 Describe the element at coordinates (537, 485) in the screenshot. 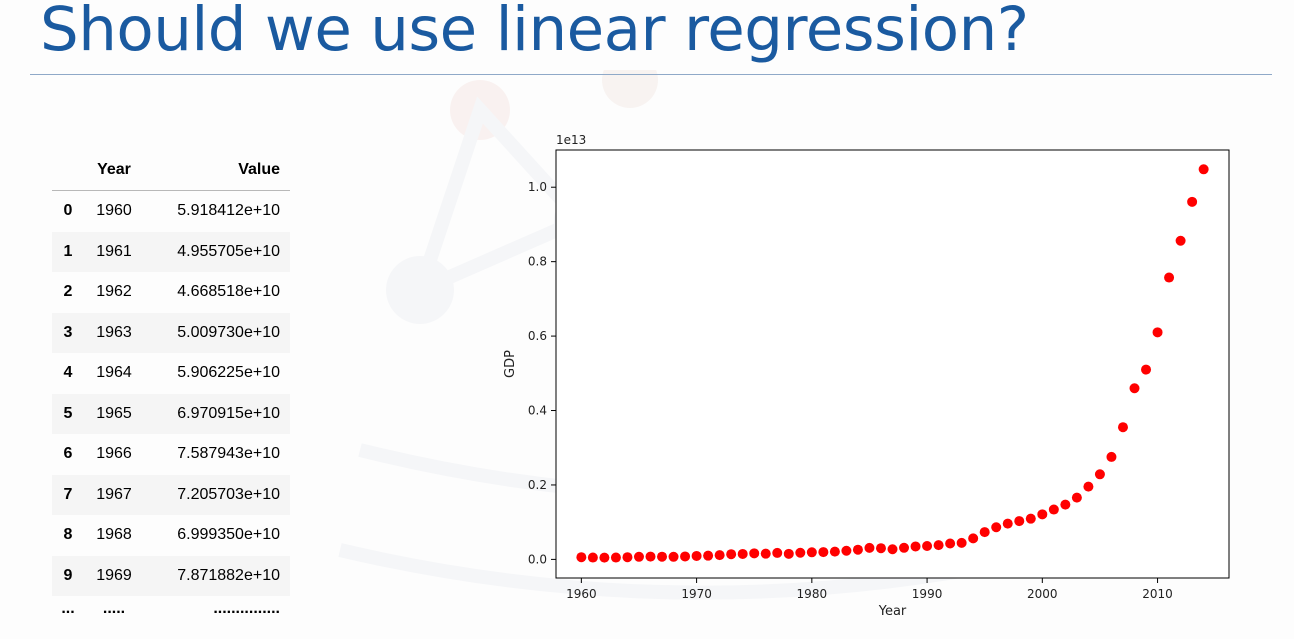

I see `y-tick-label: 0.2` at that location.